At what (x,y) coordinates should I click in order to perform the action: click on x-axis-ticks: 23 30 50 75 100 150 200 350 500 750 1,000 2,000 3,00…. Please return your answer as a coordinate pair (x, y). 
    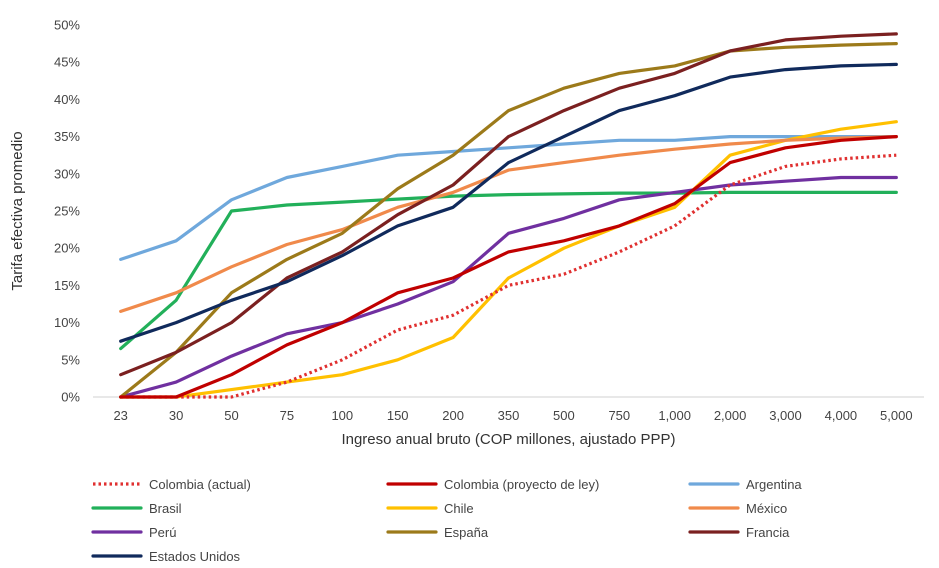
    Looking at the image, I should click on (508, 409).